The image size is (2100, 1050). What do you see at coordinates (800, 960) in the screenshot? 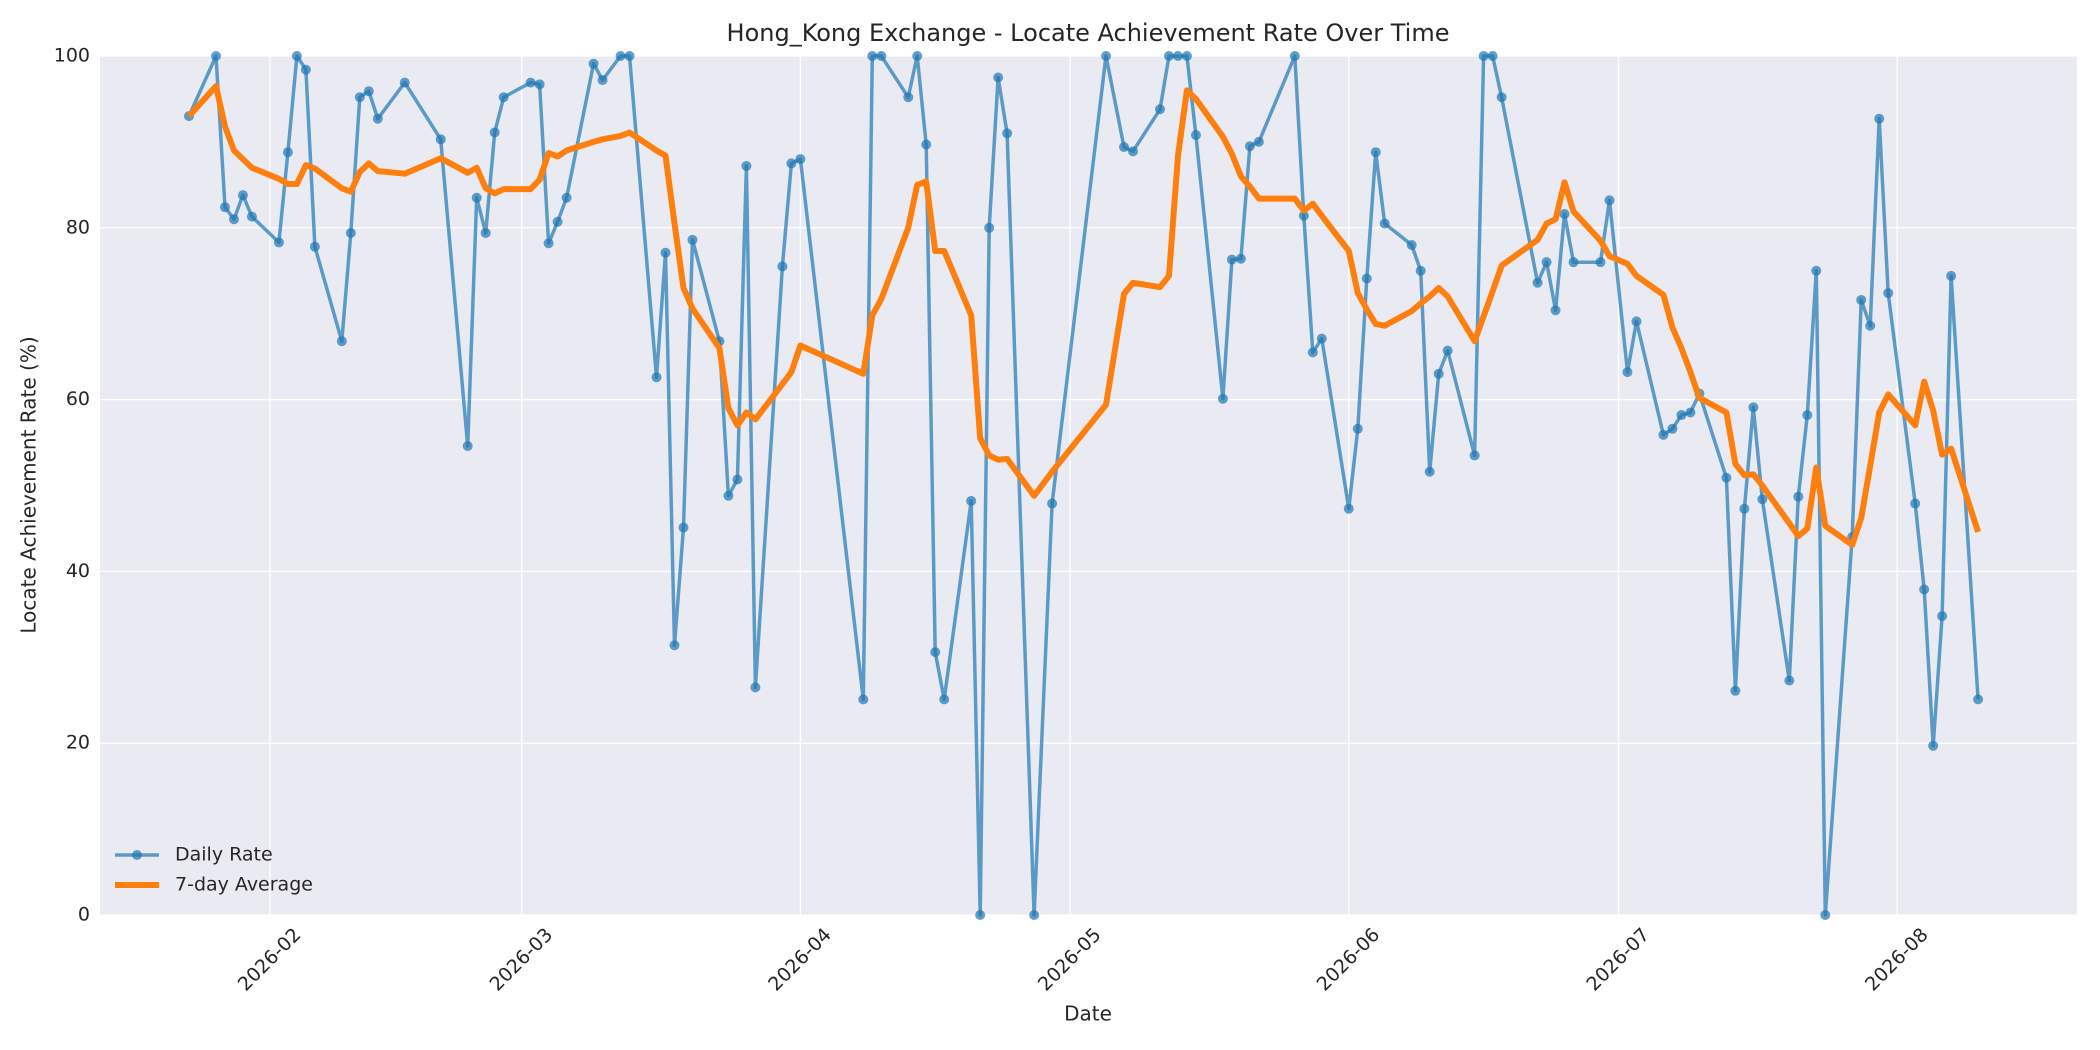
I see `x-tick-label: 2026-04` at bounding box center [800, 960].